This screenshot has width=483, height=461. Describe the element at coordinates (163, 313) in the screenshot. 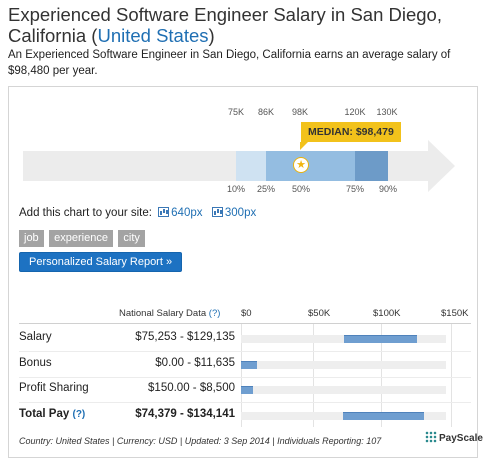

I see `national-salary-label: National Salary Data` at that location.